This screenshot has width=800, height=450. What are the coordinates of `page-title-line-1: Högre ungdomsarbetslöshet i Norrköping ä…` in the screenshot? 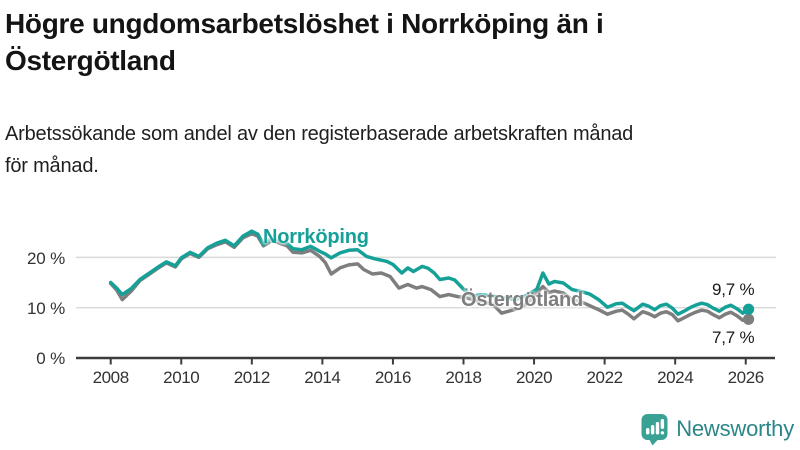 It's located at (304, 23).